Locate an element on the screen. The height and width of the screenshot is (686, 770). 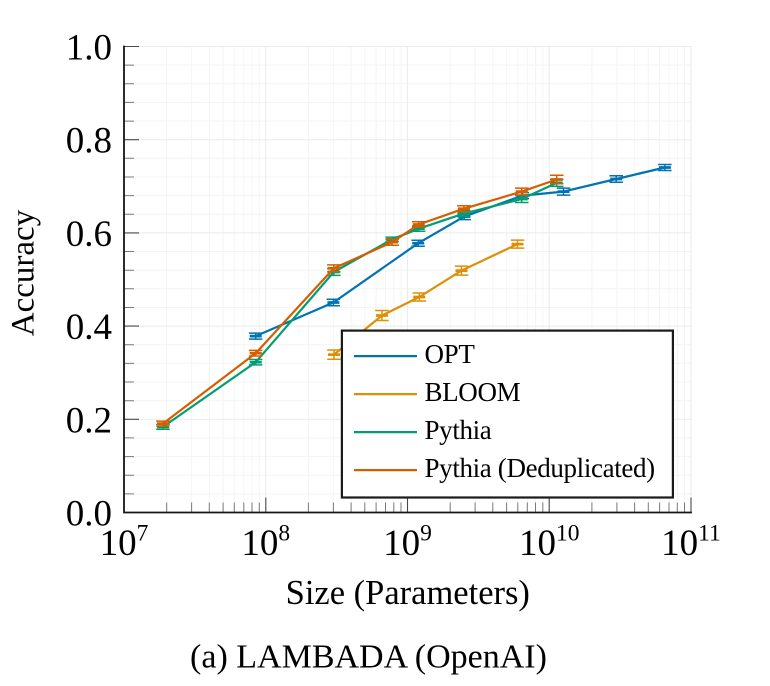
svg-text: Pythia (Deduplicated) is located at coordinates (540, 468).